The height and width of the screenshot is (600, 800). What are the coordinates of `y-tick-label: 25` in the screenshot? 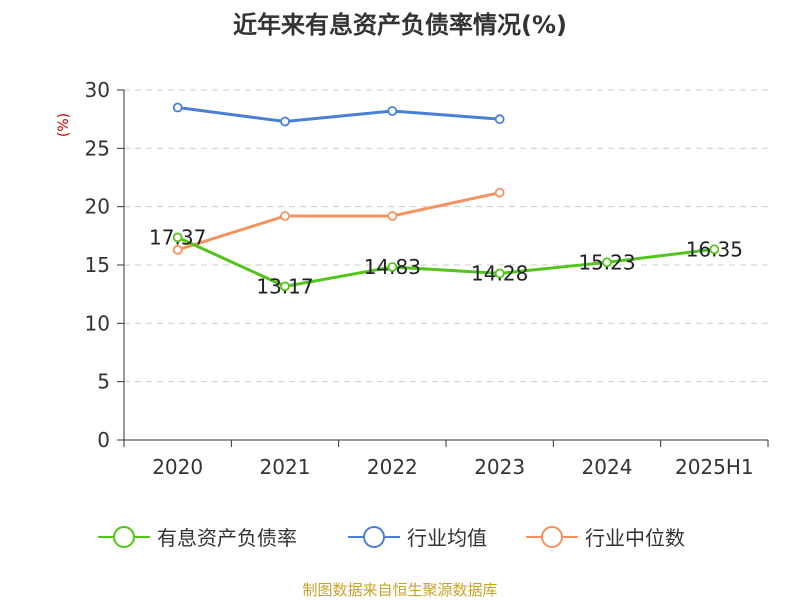 It's located at (97, 148).